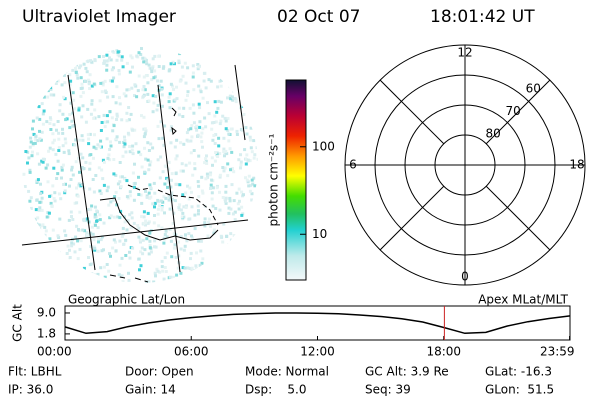  What do you see at coordinates (492, 133) in the screenshot?
I see `lat-ring-label: 80` at bounding box center [492, 133].